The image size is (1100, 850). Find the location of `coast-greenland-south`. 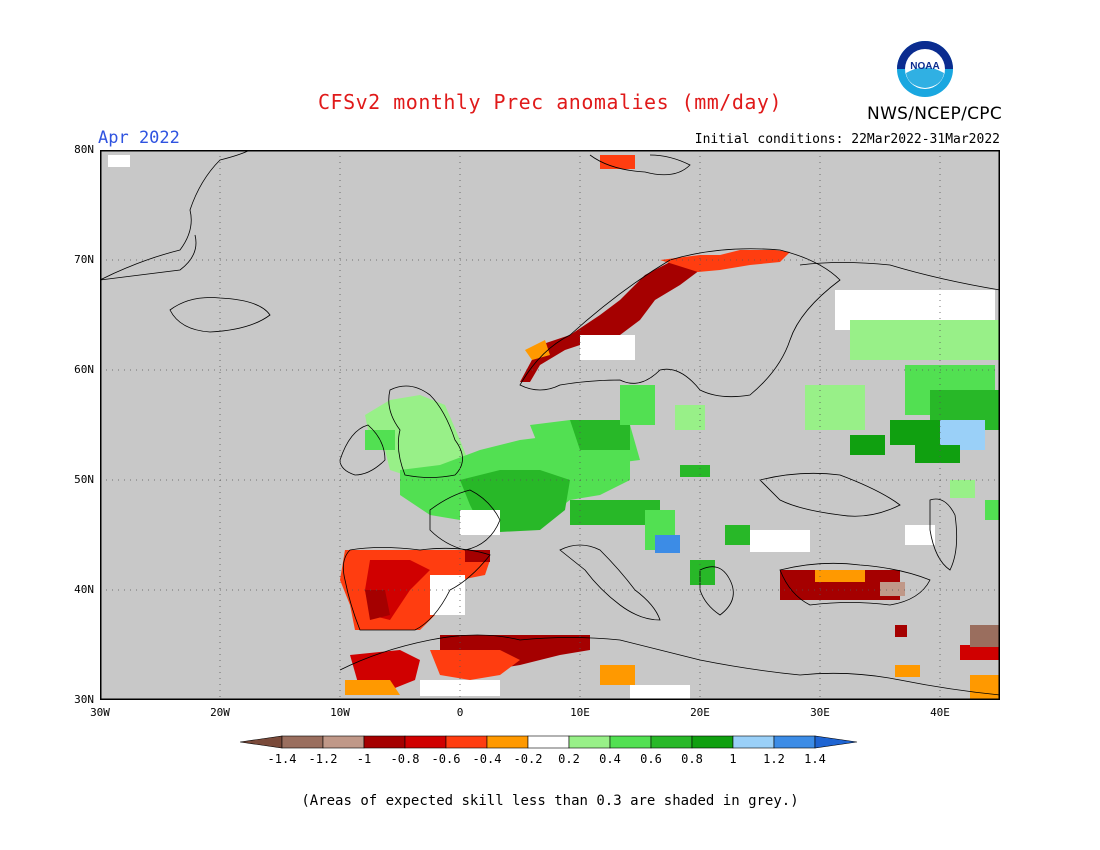

coast-greenland-south is located at coordinates (148, 257).